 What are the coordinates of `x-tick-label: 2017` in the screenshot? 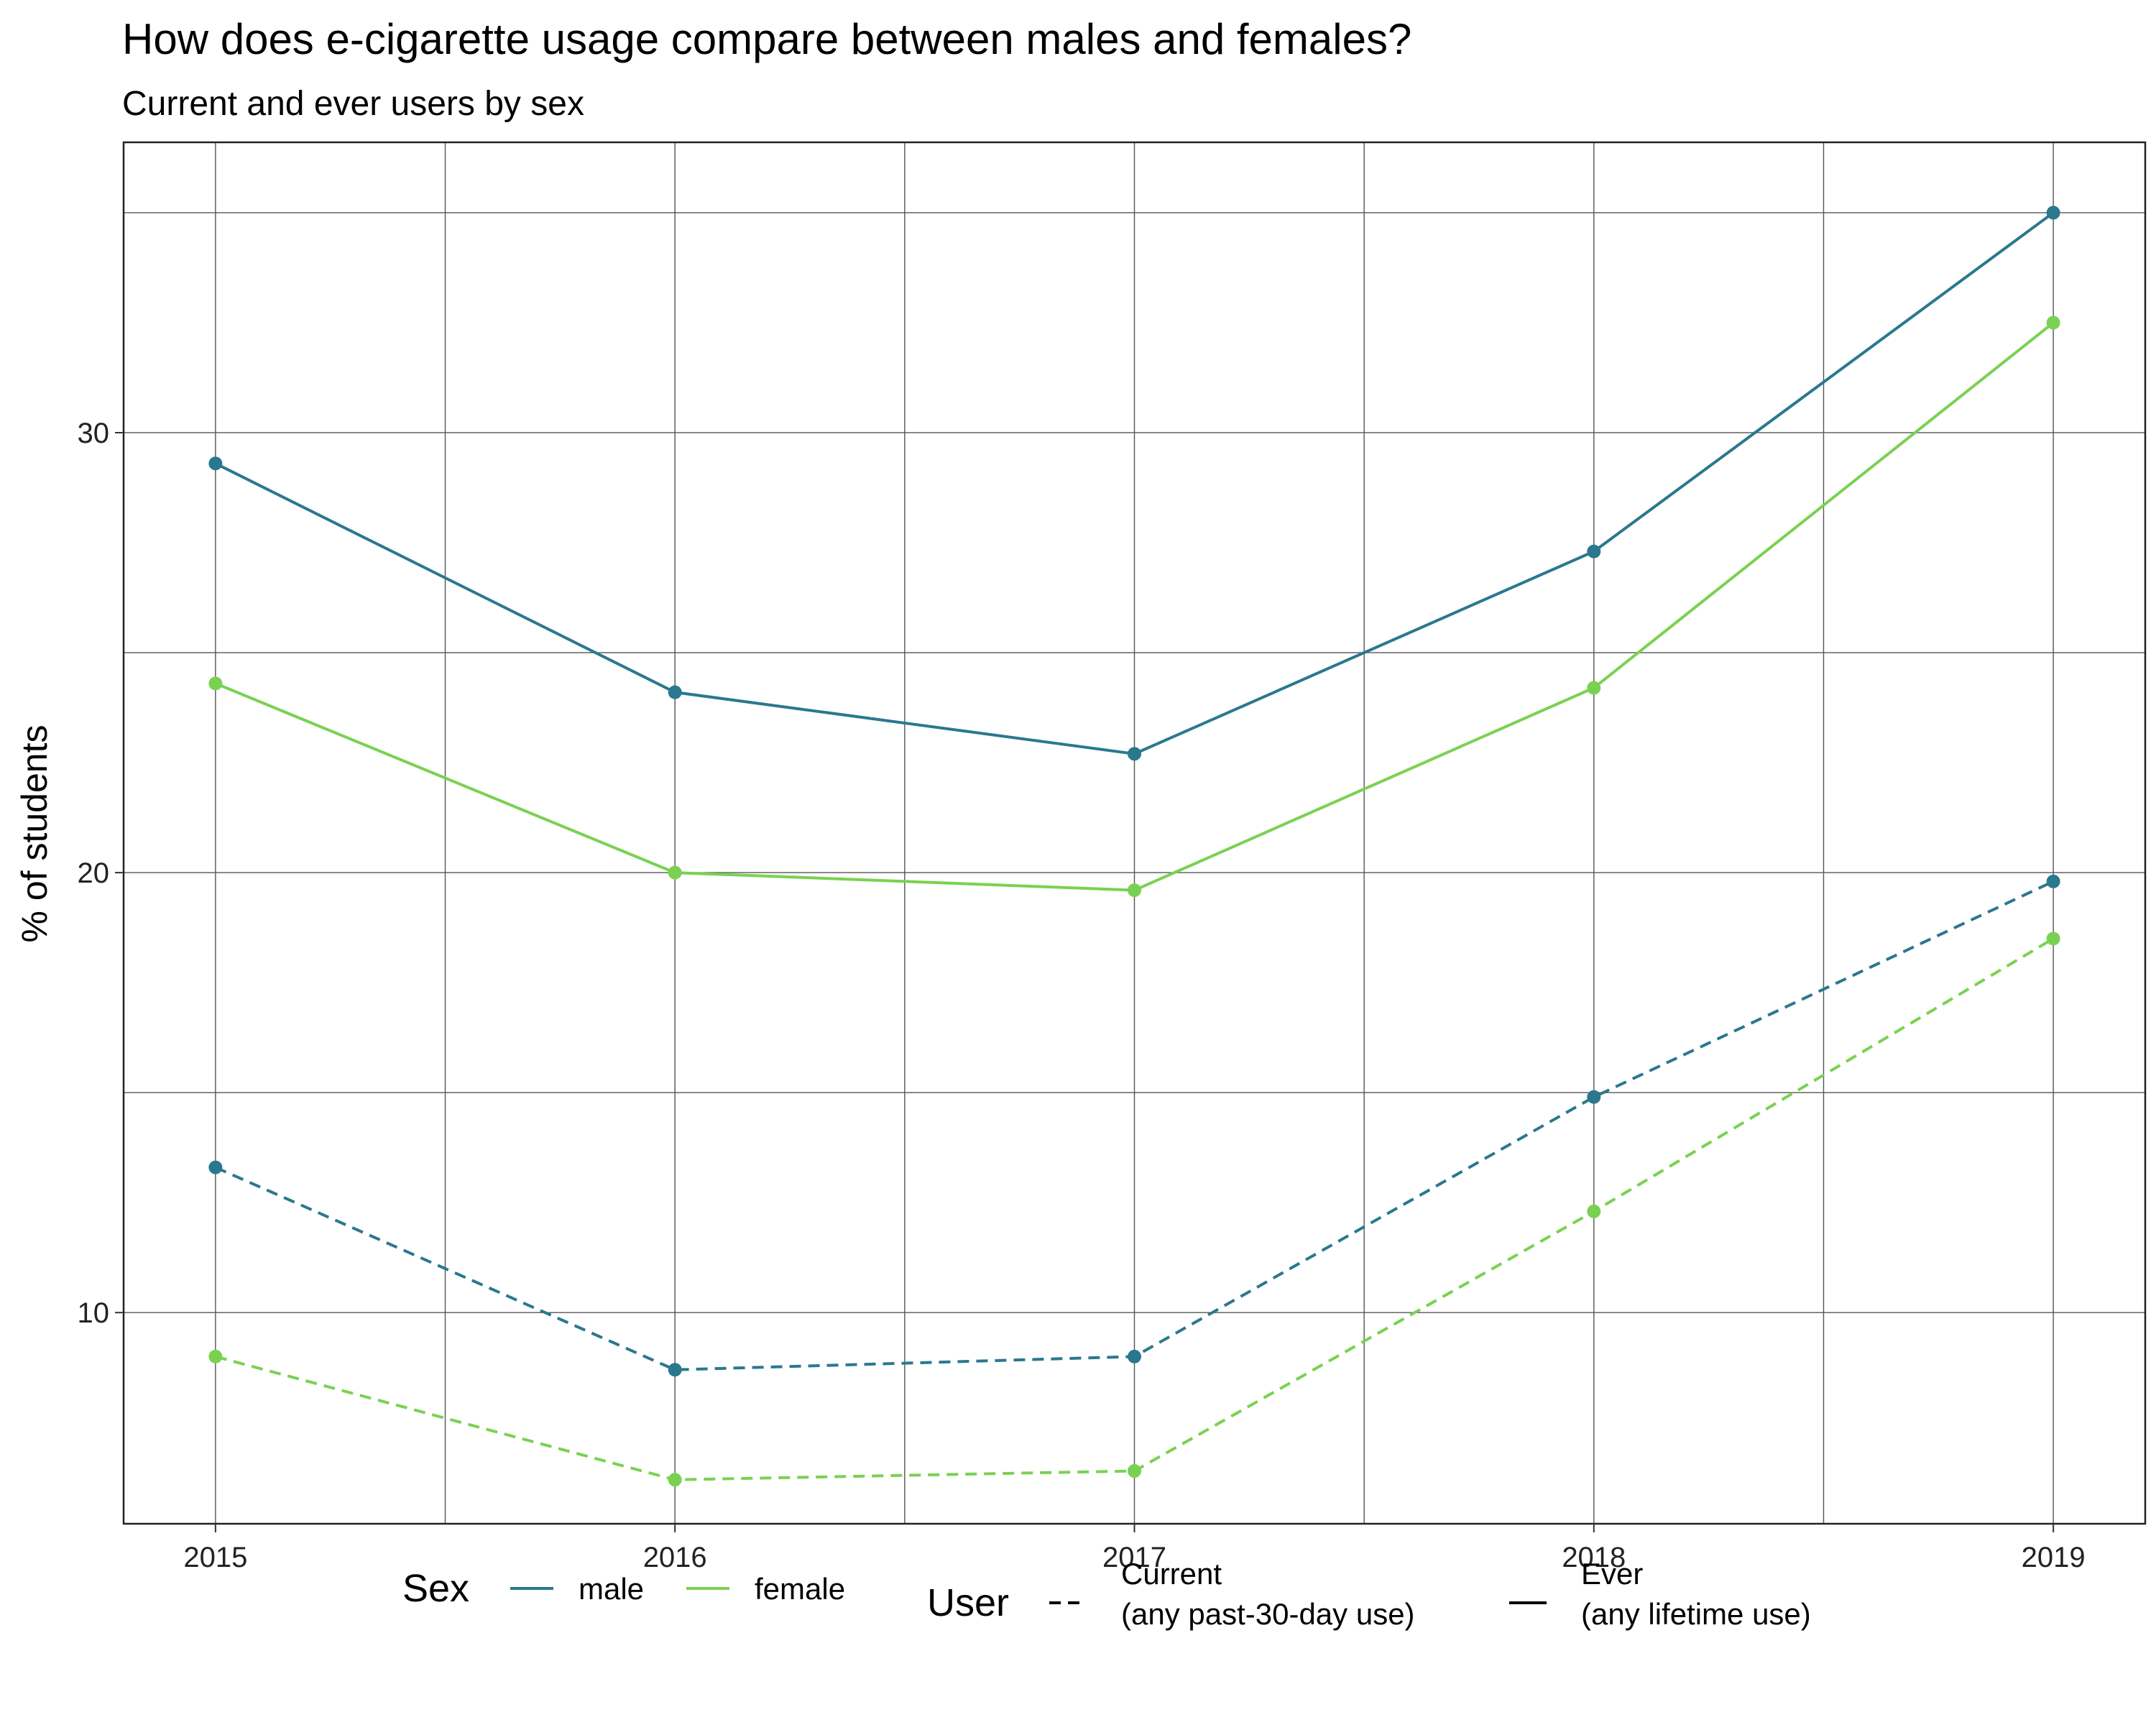 It's located at (1134, 1557).